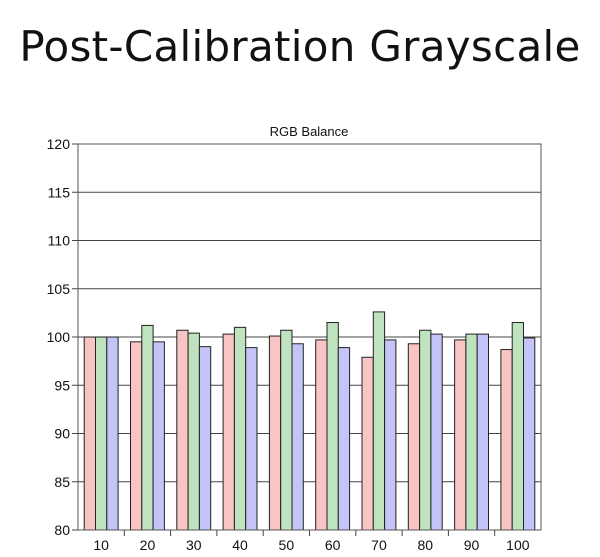  What do you see at coordinates (311, 541) in the screenshot?
I see `x-axis: 10 20 30 40 50 60 70 80 90 100` at bounding box center [311, 541].